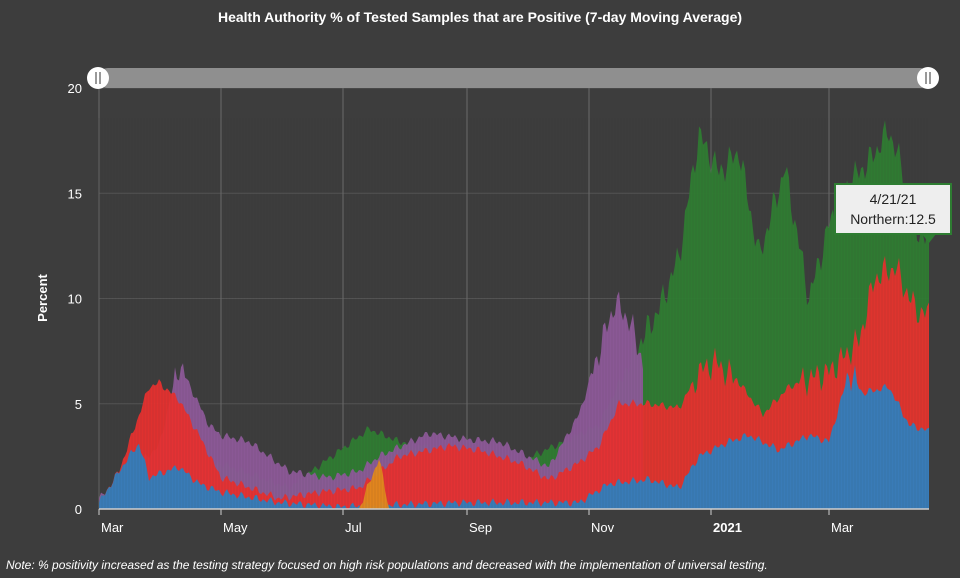 This screenshot has height=578, width=960. Describe the element at coordinates (42, 297) in the screenshot. I see `y-axis-label: Percent` at that location.